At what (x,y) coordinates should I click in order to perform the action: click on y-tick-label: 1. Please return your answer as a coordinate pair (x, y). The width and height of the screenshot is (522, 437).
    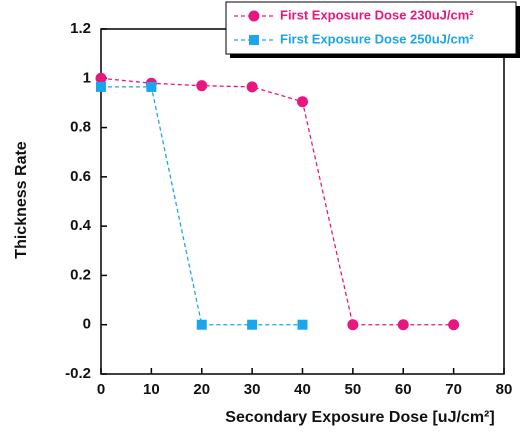
    Looking at the image, I should click on (87, 77).